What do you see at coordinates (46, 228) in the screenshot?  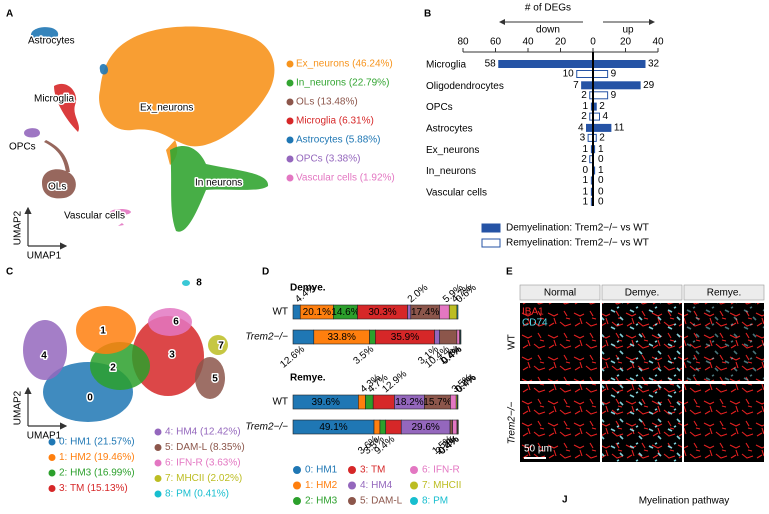 I see `umap-axes-a` at bounding box center [46, 228].